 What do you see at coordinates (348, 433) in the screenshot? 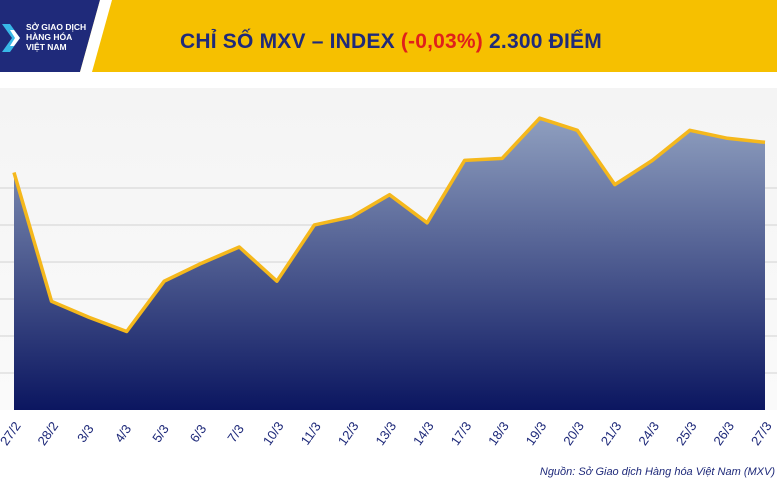
I see `x-tick-label: 12/3` at bounding box center [348, 433].